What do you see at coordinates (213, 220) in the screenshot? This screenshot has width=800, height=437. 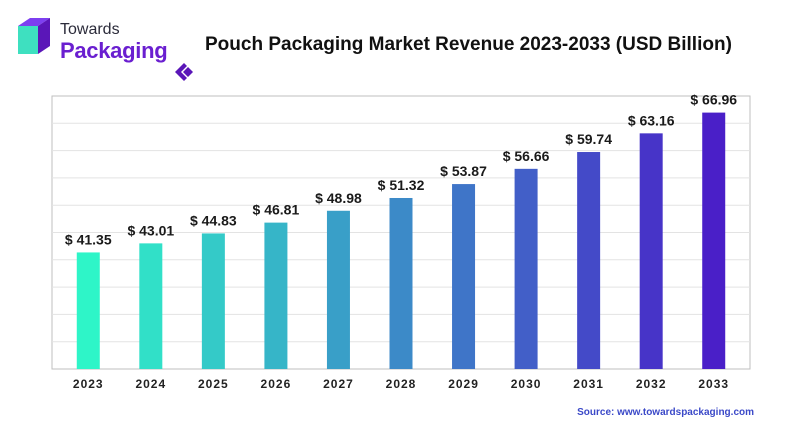 I see `bar-value-label: $ 44.83` at bounding box center [213, 220].